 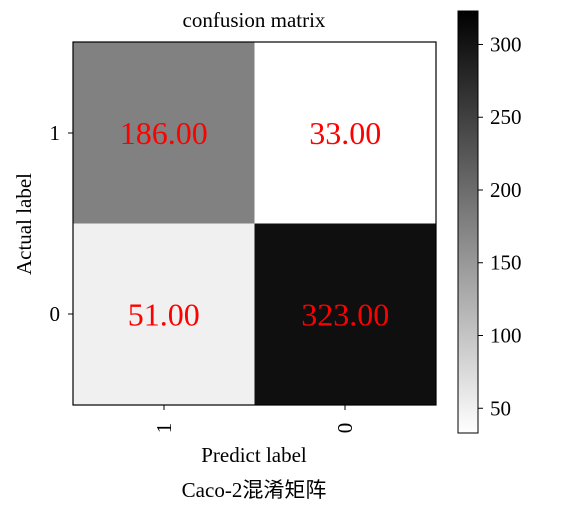 I want to click on x-axis-label: Predict label, so click(x=254, y=455).